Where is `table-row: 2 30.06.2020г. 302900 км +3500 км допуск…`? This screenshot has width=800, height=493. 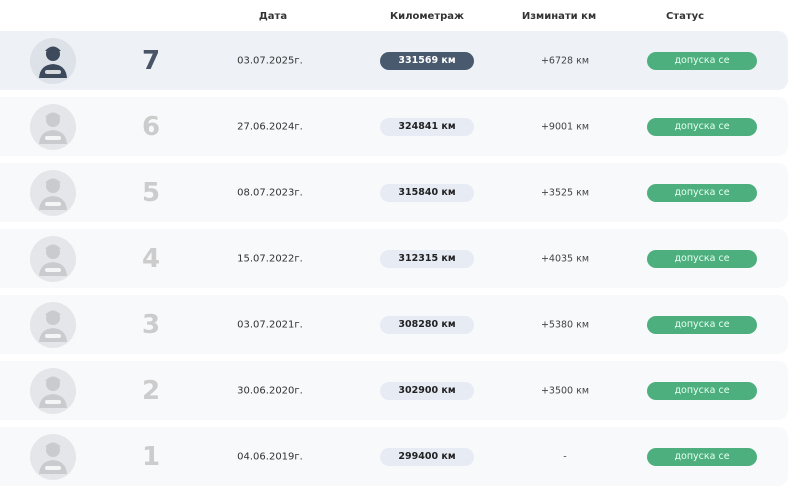 table-row: 2 30.06.2020г. 302900 км +3500 км допуск… is located at coordinates (394, 390).